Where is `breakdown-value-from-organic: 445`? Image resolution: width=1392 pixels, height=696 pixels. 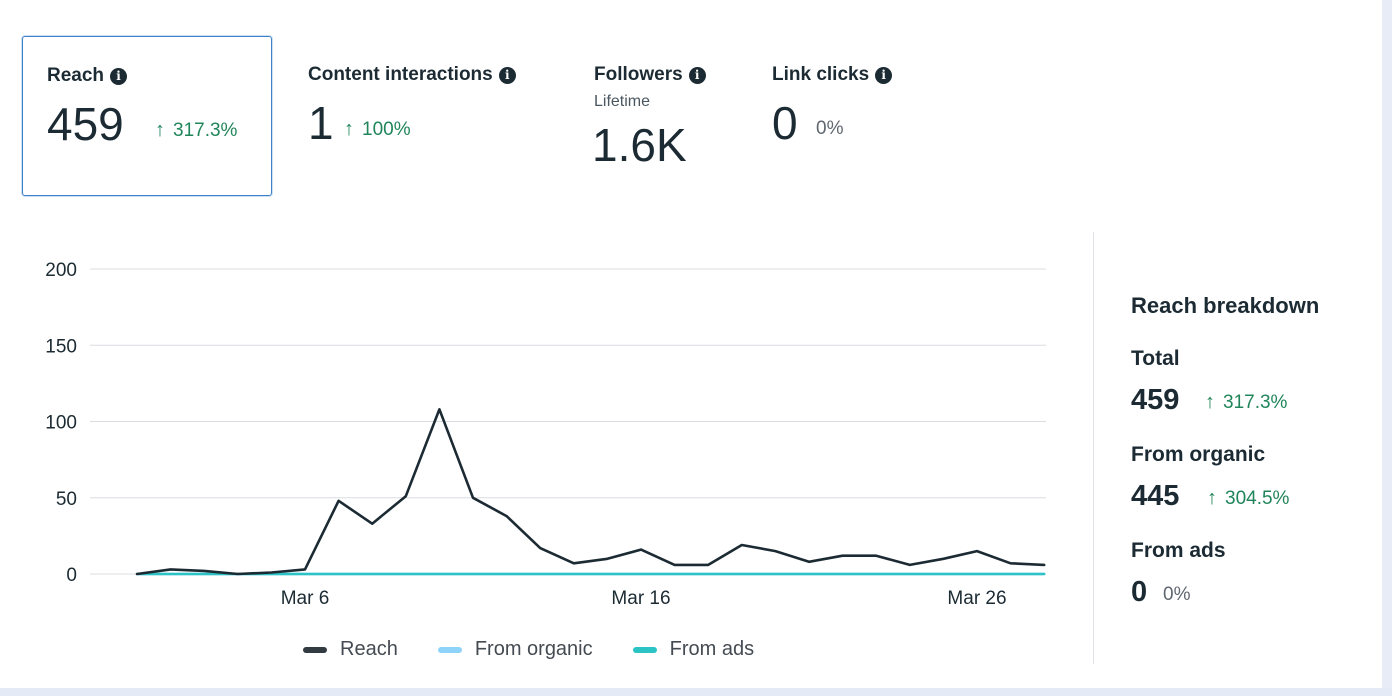
breakdown-value-from-organic: 445 is located at coordinates (1155, 496).